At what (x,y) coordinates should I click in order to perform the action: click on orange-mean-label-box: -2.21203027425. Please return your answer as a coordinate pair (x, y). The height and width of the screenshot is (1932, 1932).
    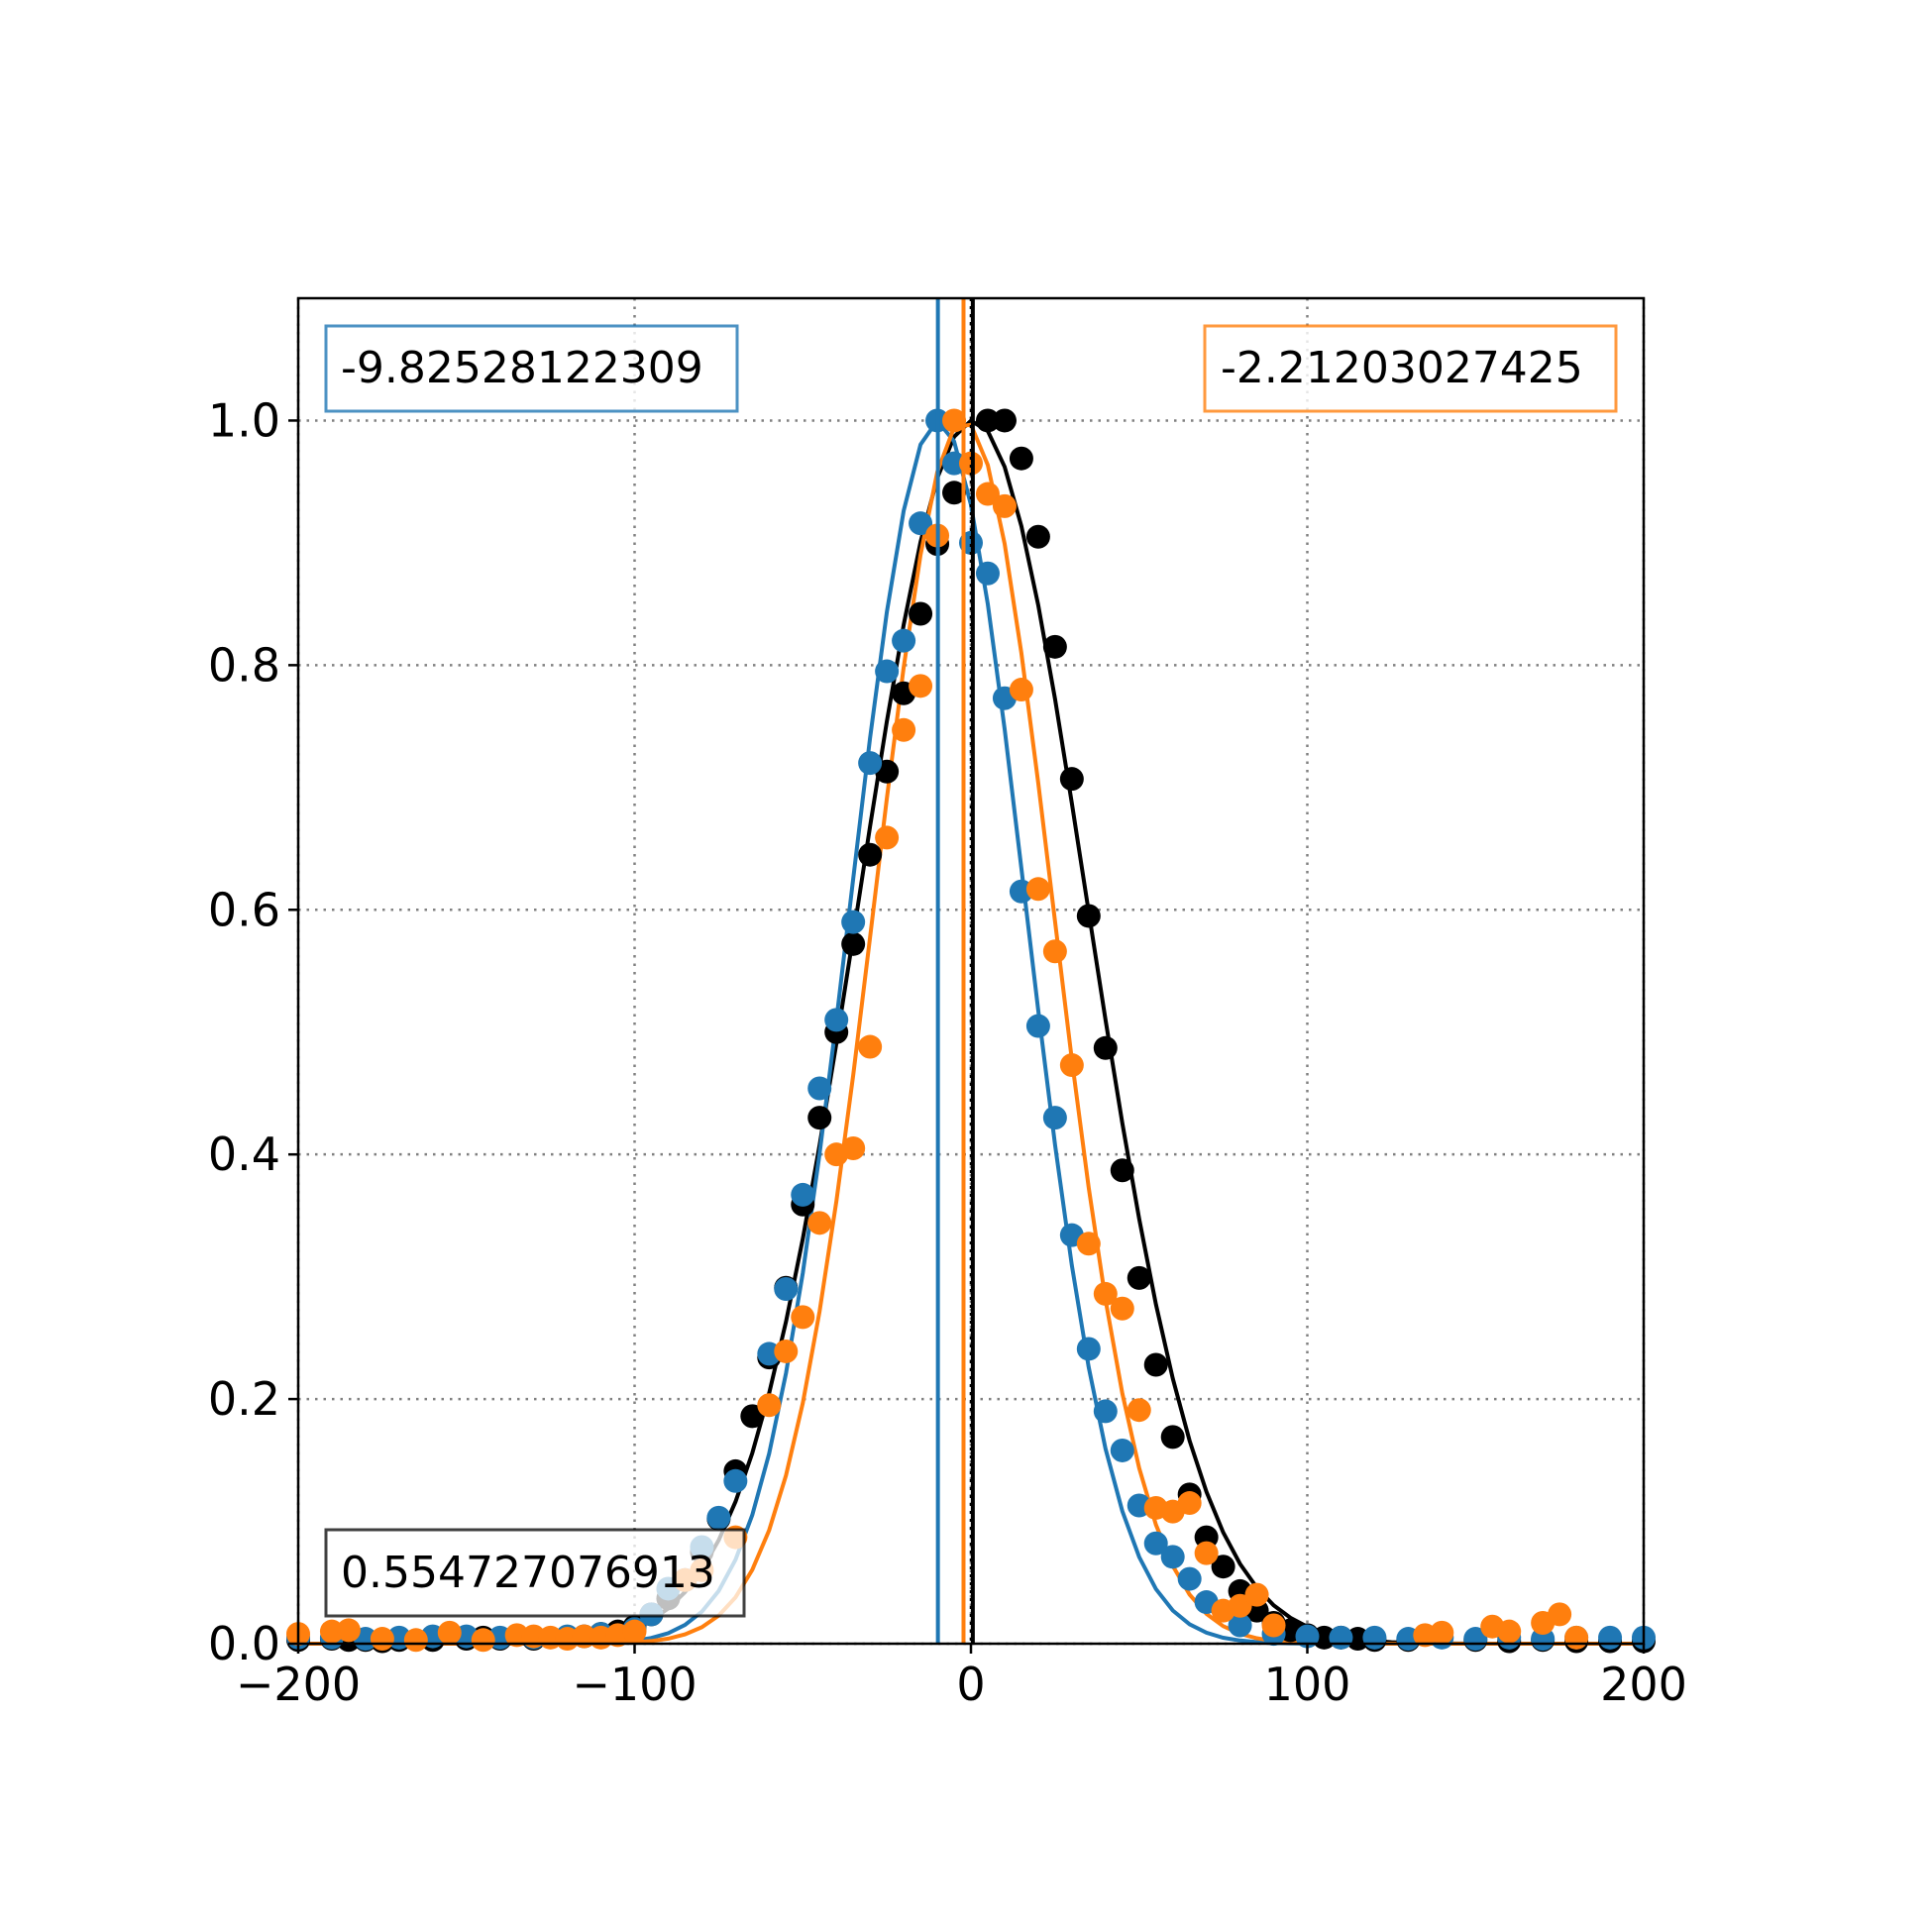
    Looking at the image, I should click on (1410, 369).